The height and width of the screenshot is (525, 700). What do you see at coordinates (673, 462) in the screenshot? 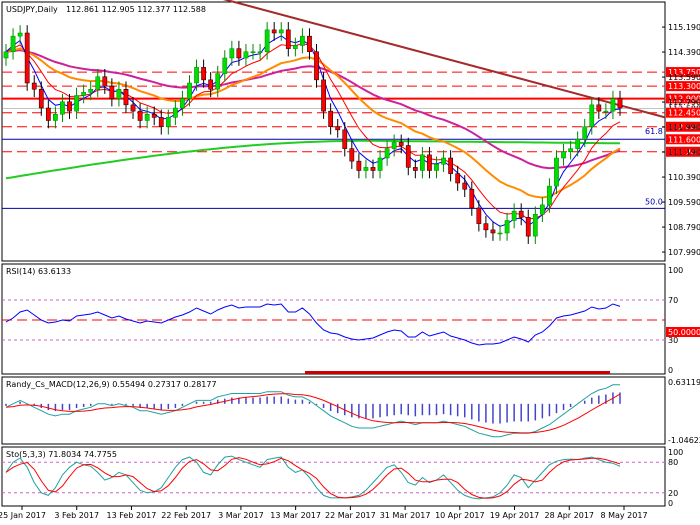
I see `sto-y-tick-label: 80` at bounding box center [673, 462].